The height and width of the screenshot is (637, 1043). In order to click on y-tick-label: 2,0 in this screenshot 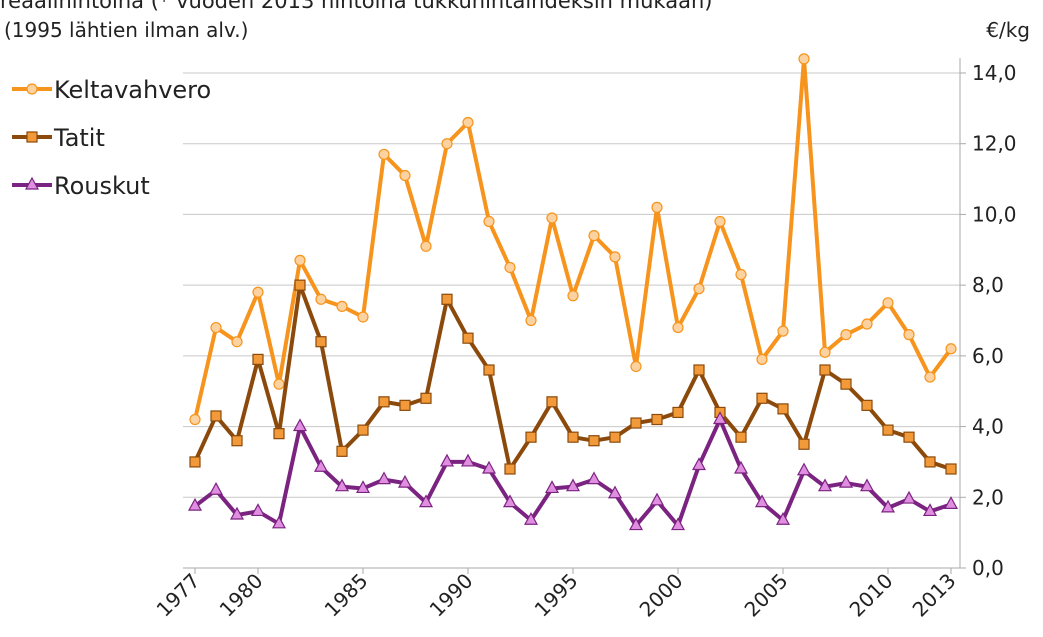, I will do `click(988, 497)`.